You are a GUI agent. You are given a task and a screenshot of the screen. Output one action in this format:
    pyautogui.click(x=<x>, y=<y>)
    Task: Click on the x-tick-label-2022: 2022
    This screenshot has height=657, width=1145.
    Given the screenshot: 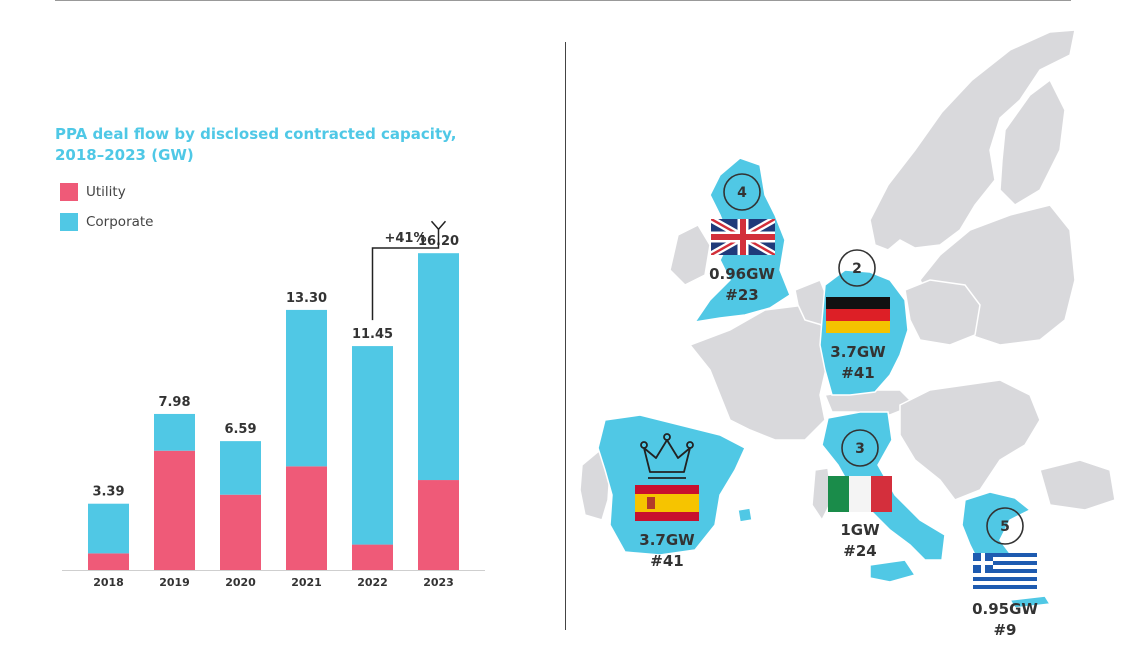 What is the action you would take?
    pyautogui.click(x=372, y=582)
    